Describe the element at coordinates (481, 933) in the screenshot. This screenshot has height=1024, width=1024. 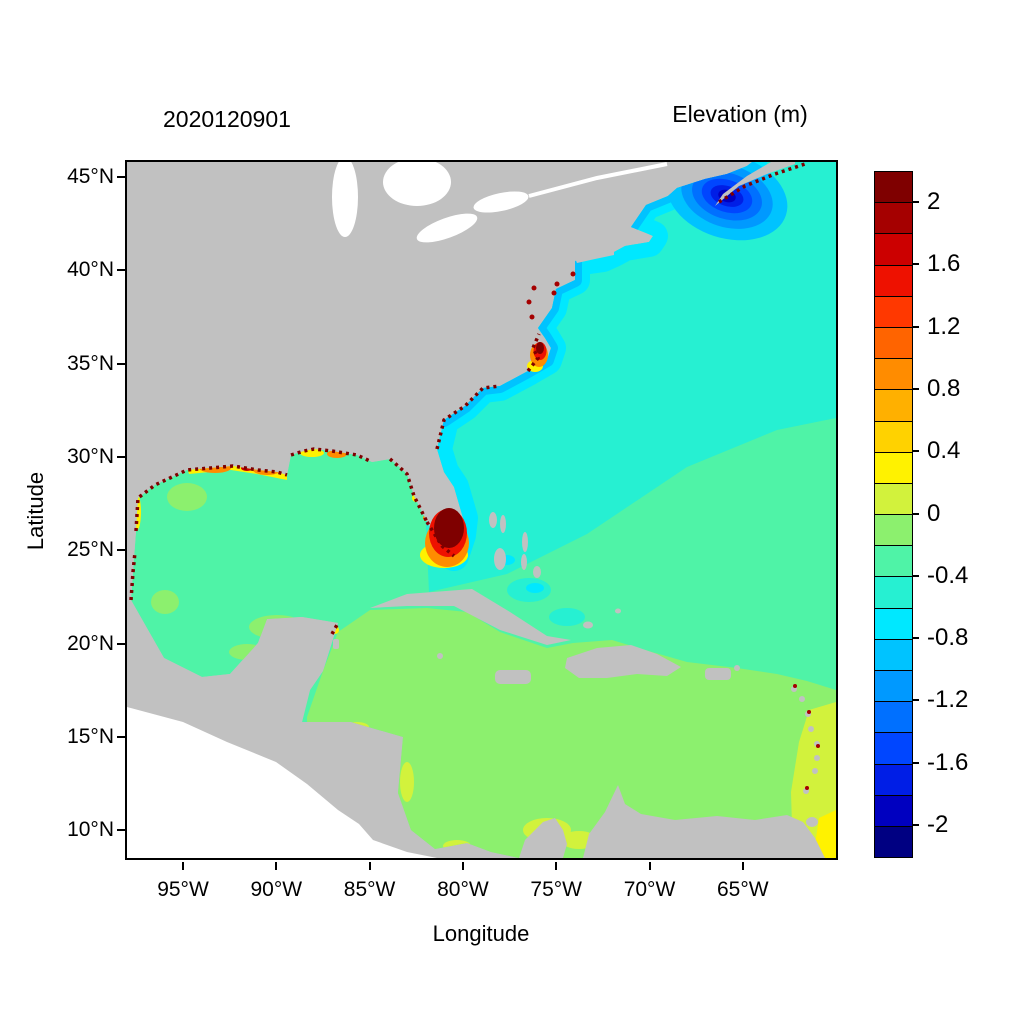
I see `x-axis-label: Longitude` at that location.